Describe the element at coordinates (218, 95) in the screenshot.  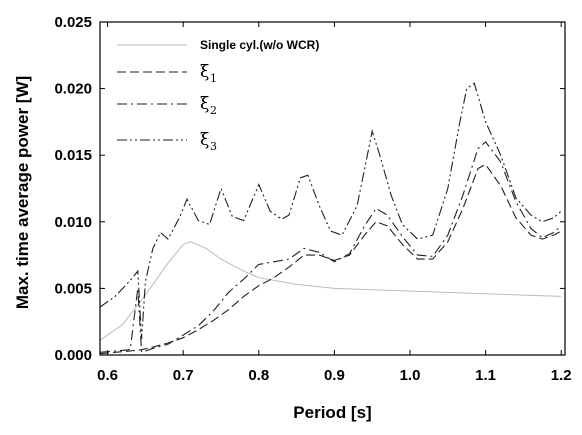
I see `legend: Single cyl.(w/o WCR)ξ 1ξ 2ξ 3` at that location.